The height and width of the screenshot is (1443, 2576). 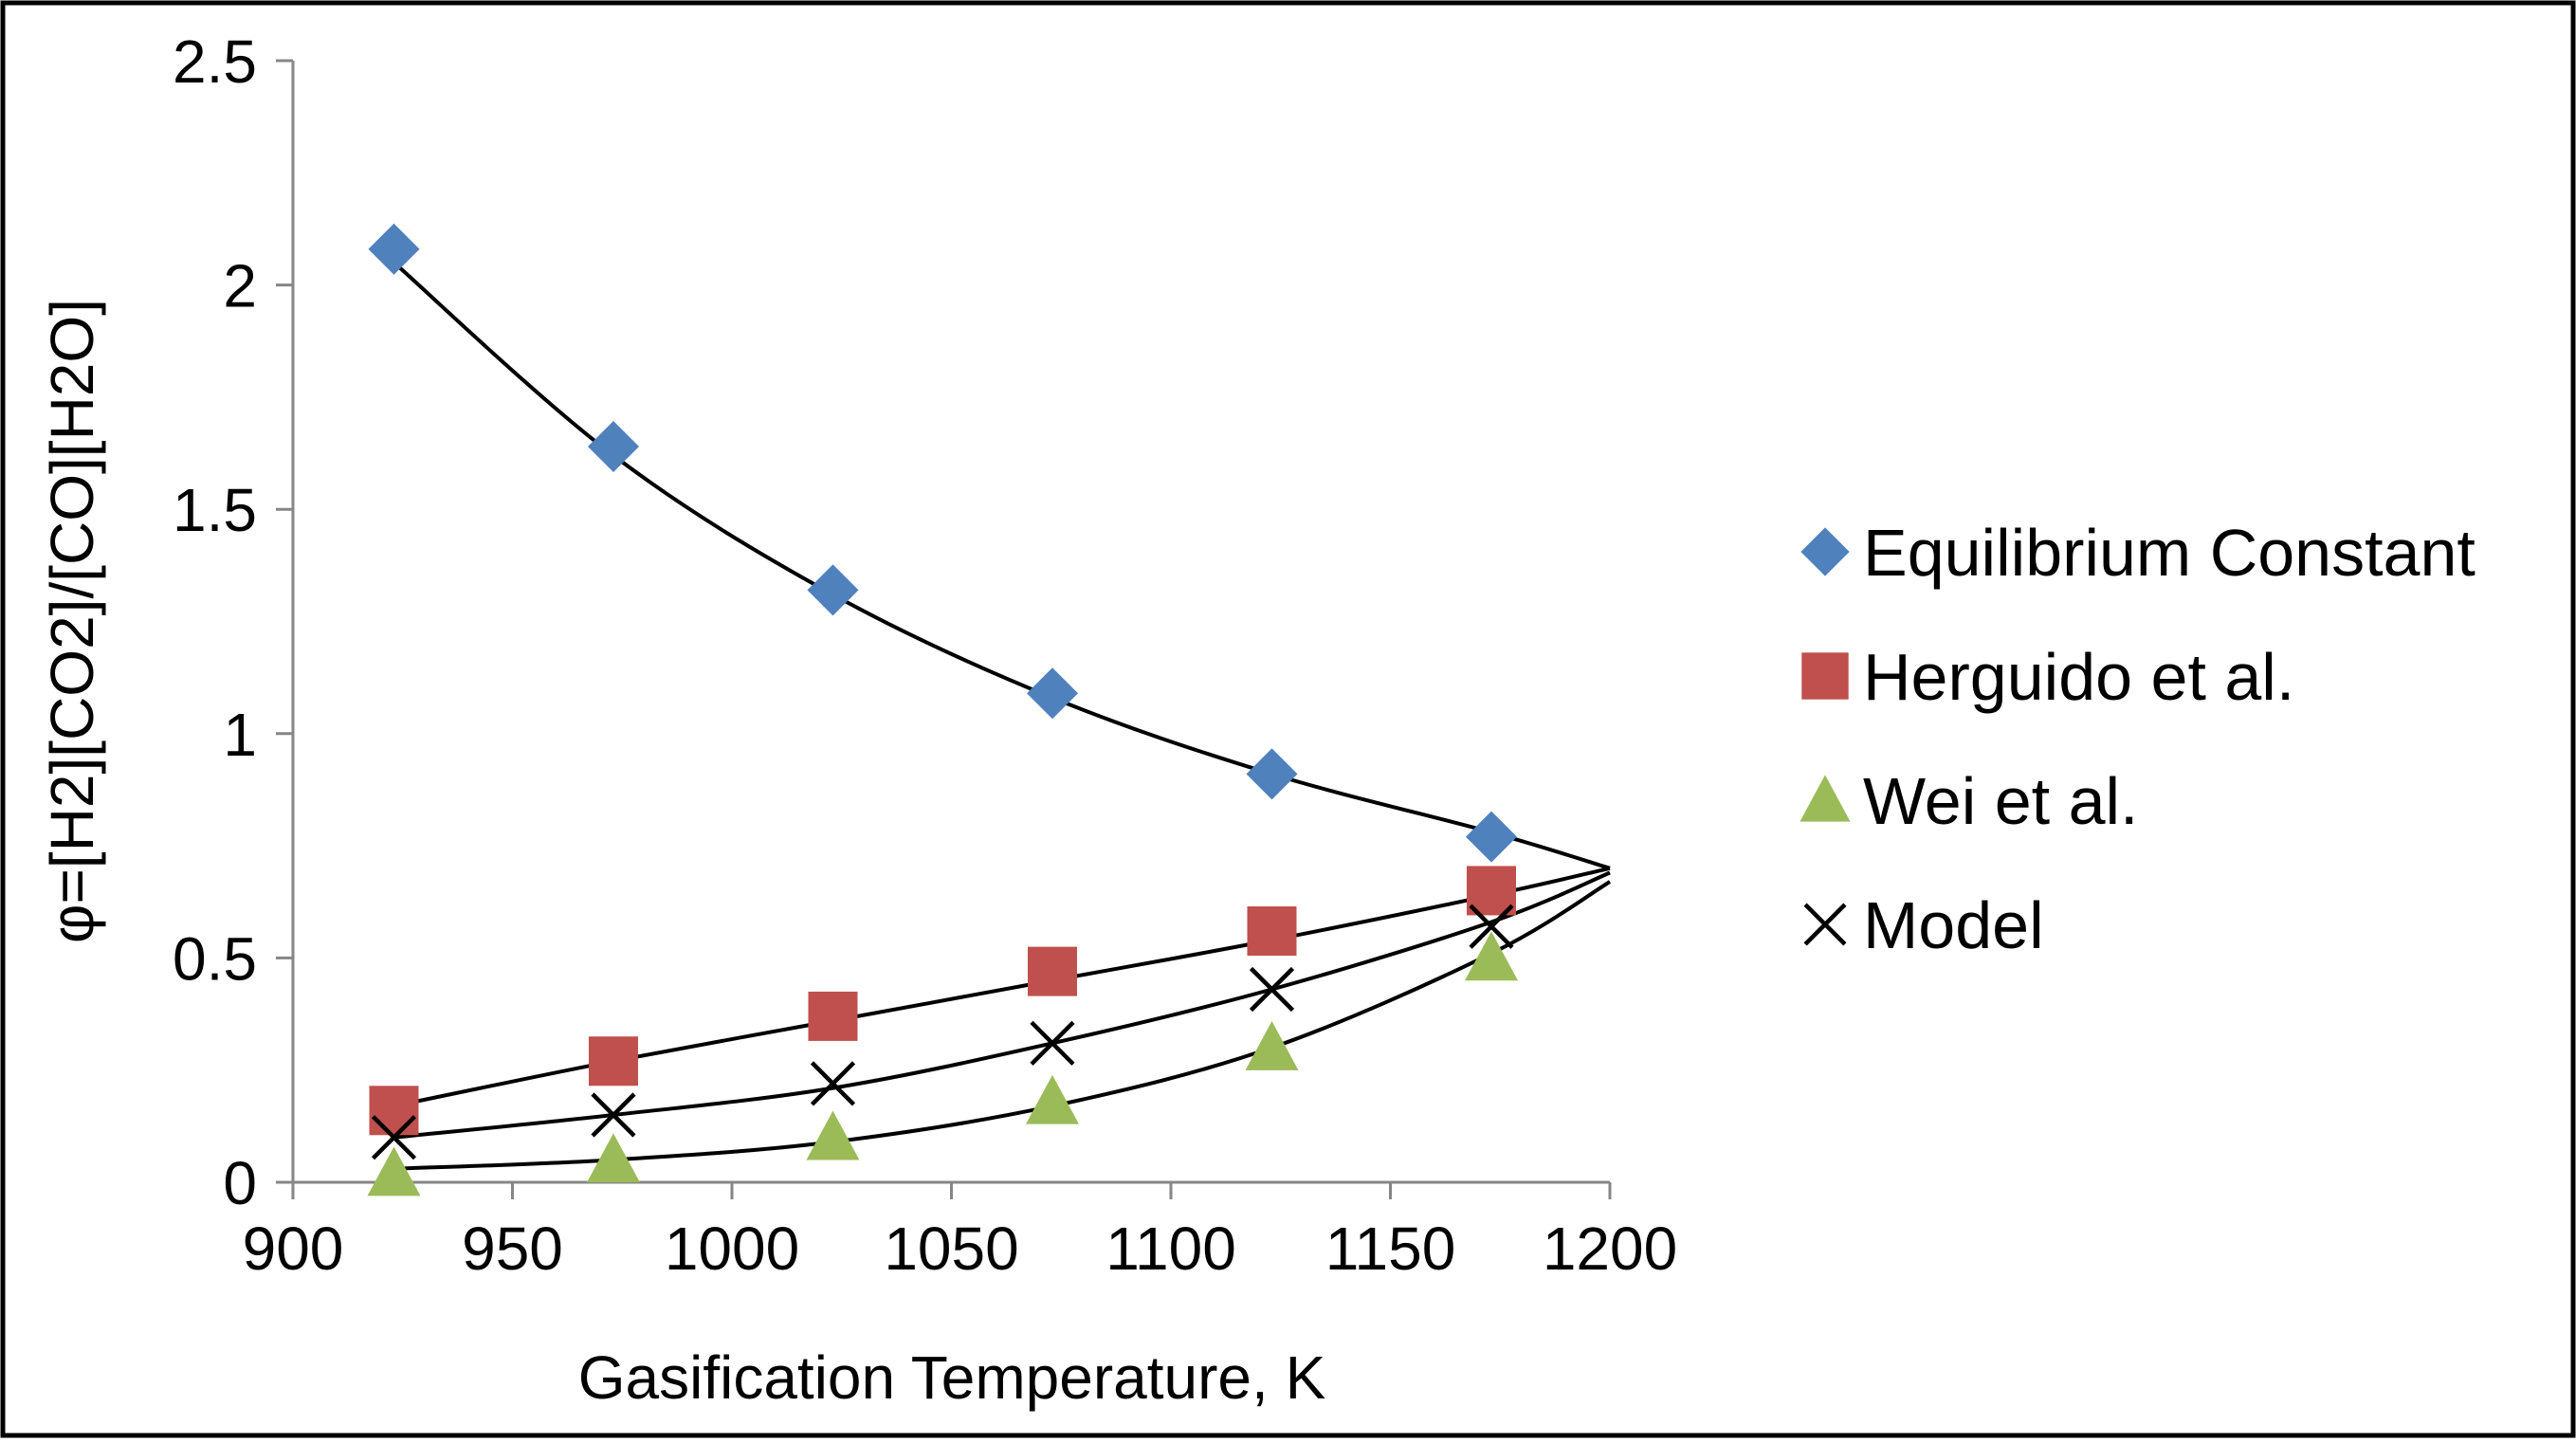 What do you see at coordinates (1390, 1249) in the screenshot?
I see `x-tick-label: 1150` at bounding box center [1390, 1249].